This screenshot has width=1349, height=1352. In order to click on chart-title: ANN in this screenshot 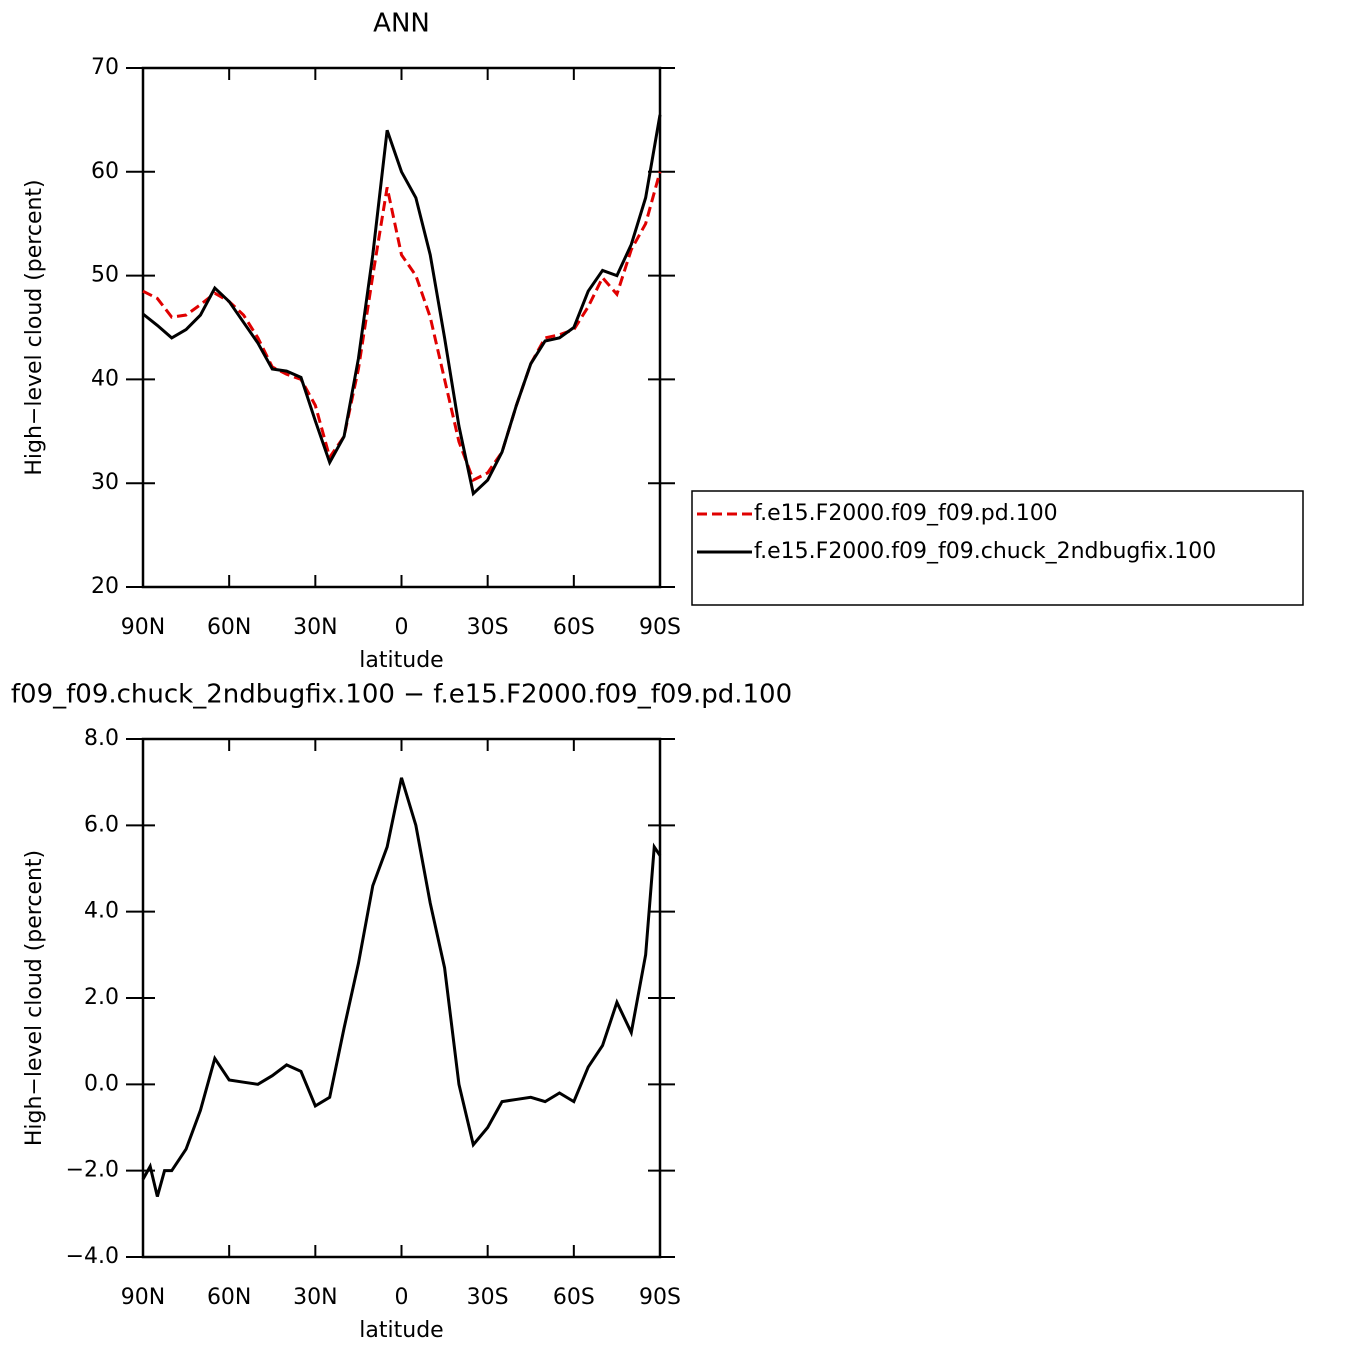, I will do `click(401, 24)`.